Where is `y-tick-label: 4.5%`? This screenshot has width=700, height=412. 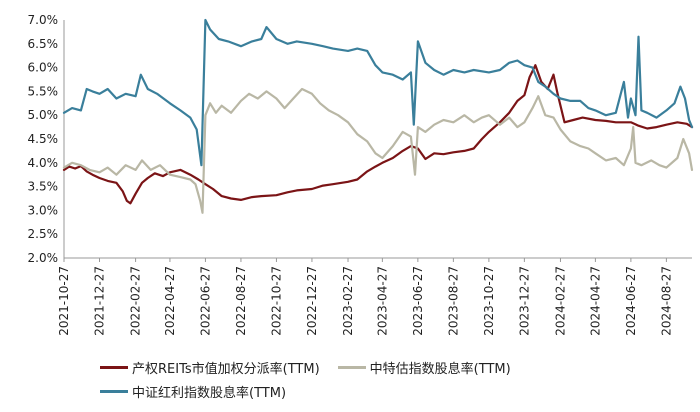 y-tick-label: 4.5% is located at coordinates (43, 139).